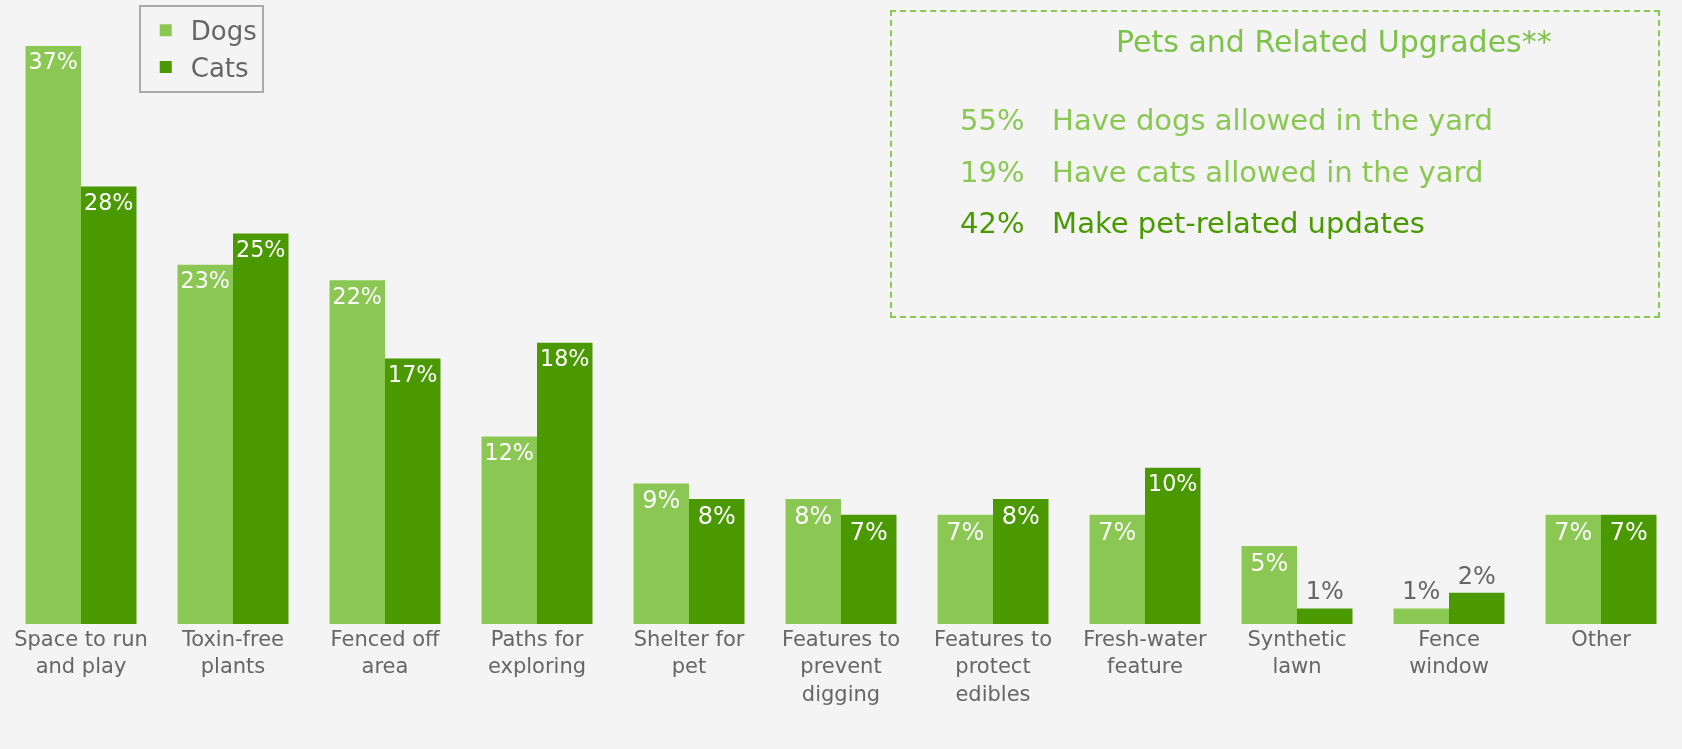  What do you see at coordinates (81, 653) in the screenshot?
I see `x-tick-label: Space to run and play` at bounding box center [81, 653].